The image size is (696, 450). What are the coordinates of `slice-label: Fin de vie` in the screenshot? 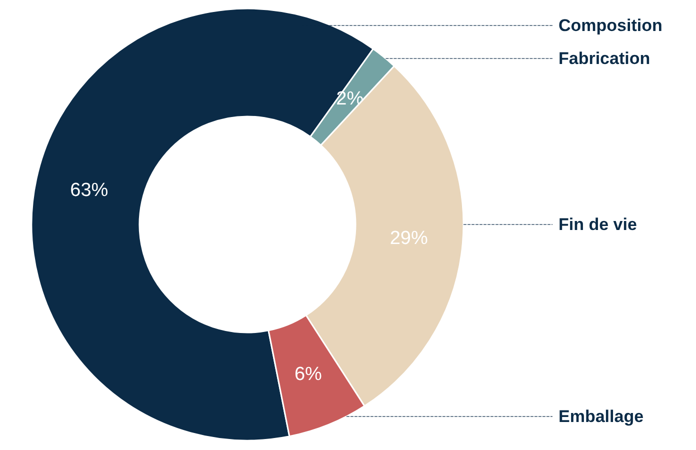 It's located at (597, 224).